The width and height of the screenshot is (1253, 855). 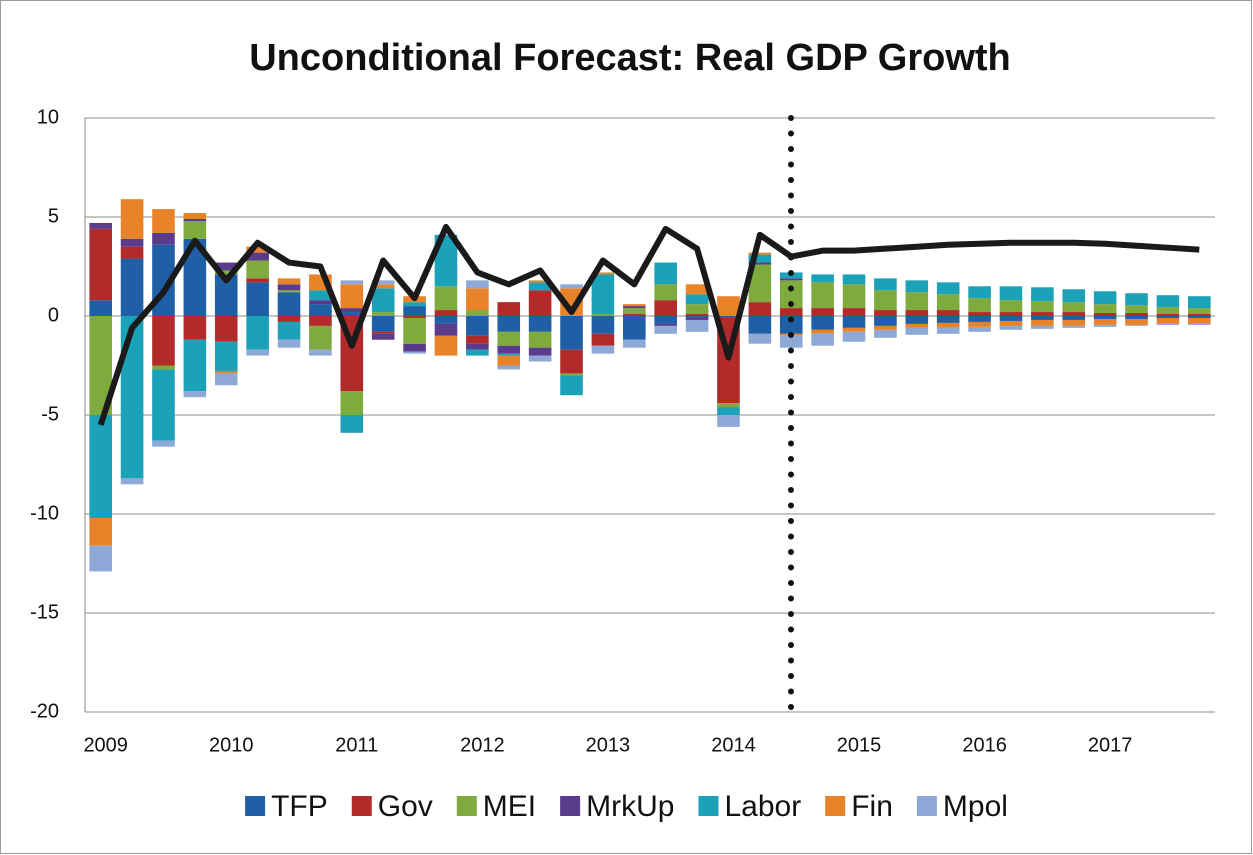 I want to click on x-tick-label: 2010, so click(x=231, y=745).